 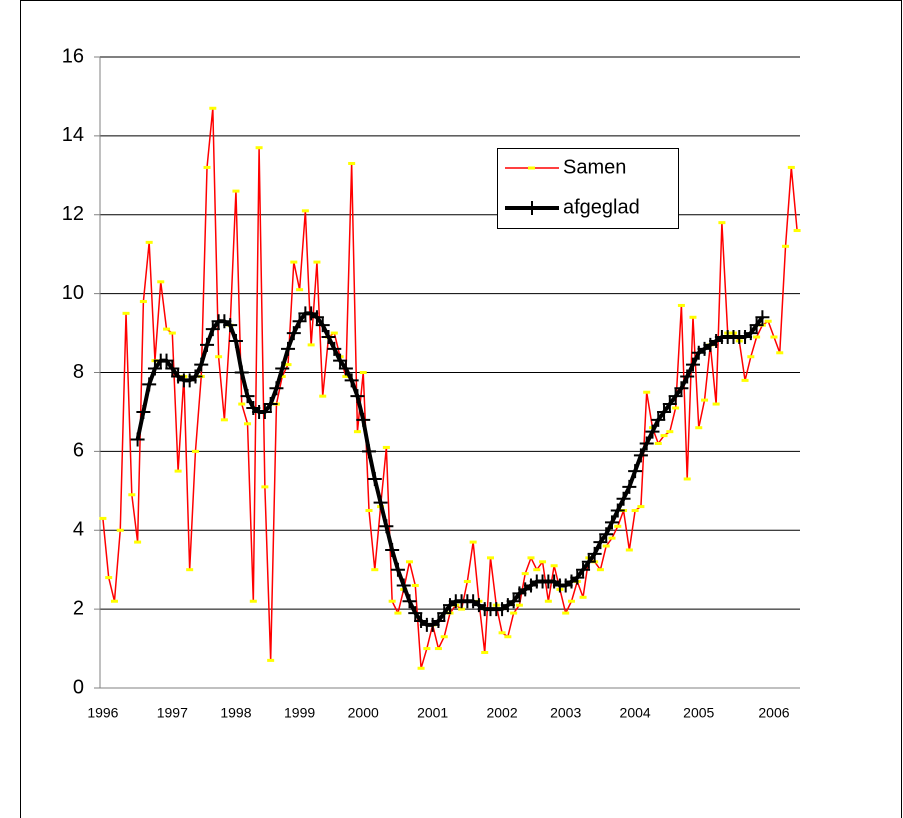 What do you see at coordinates (635, 713) in the screenshot?
I see `x-tick-label: 2004` at bounding box center [635, 713].